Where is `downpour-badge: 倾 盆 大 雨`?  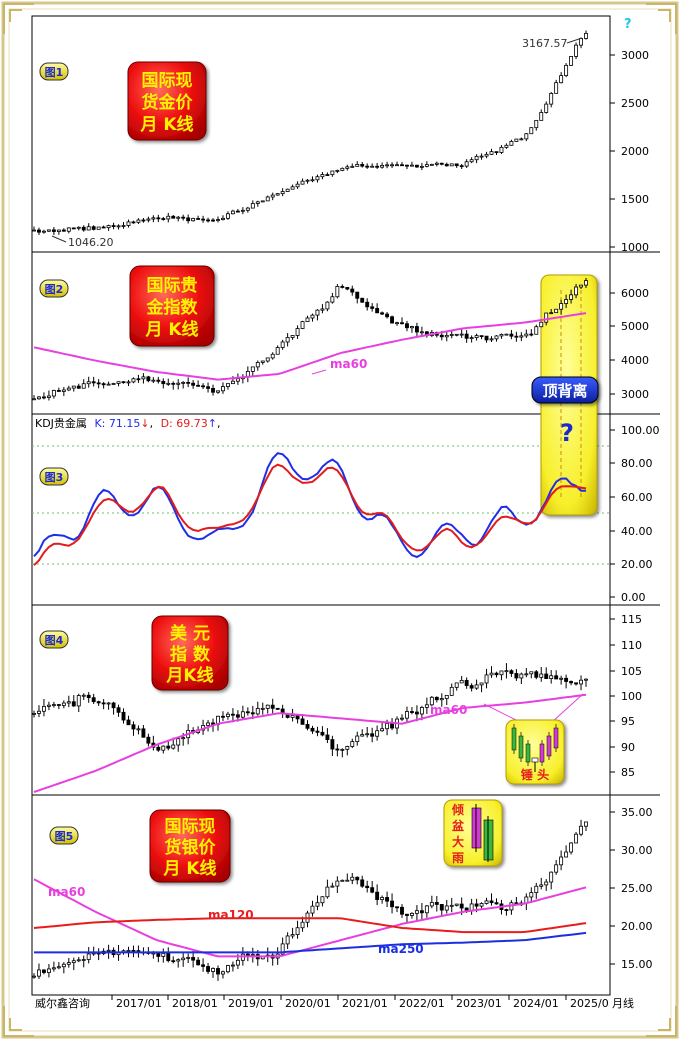 downpour-badge: 倾 盆 大 雨 is located at coordinates (473, 833).